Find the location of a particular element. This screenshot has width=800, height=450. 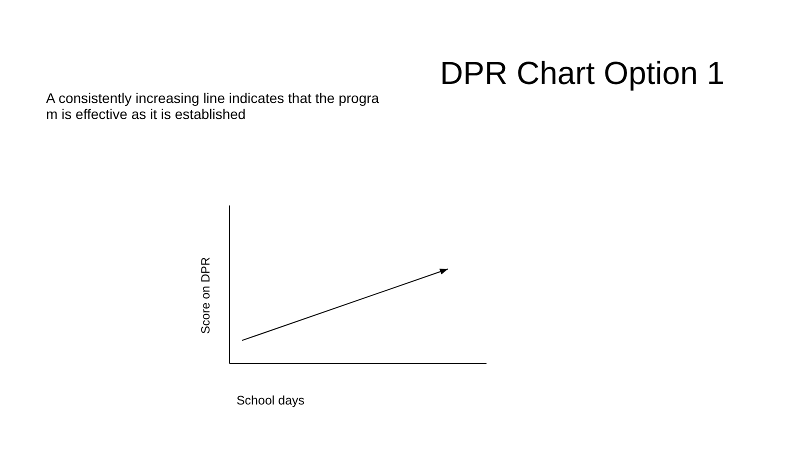

text: DPR Chart Option 1 is located at coordinates (582, 73).